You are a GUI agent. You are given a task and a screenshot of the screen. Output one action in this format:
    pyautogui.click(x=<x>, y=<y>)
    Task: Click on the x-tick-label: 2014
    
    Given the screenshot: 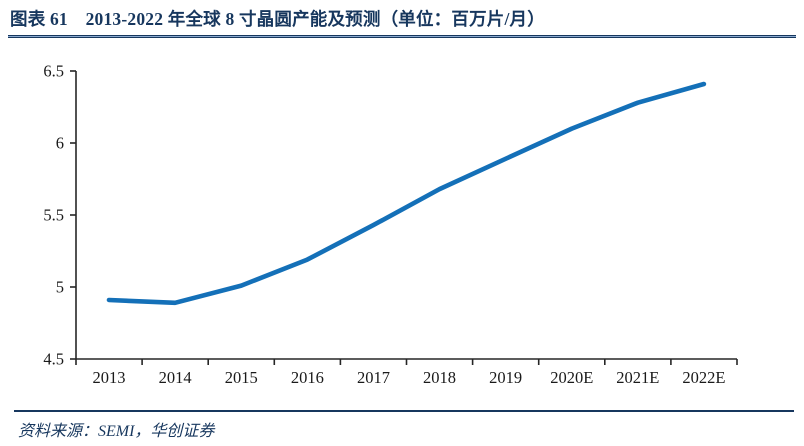 What is the action you would take?
    pyautogui.click(x=175, y=377)
    